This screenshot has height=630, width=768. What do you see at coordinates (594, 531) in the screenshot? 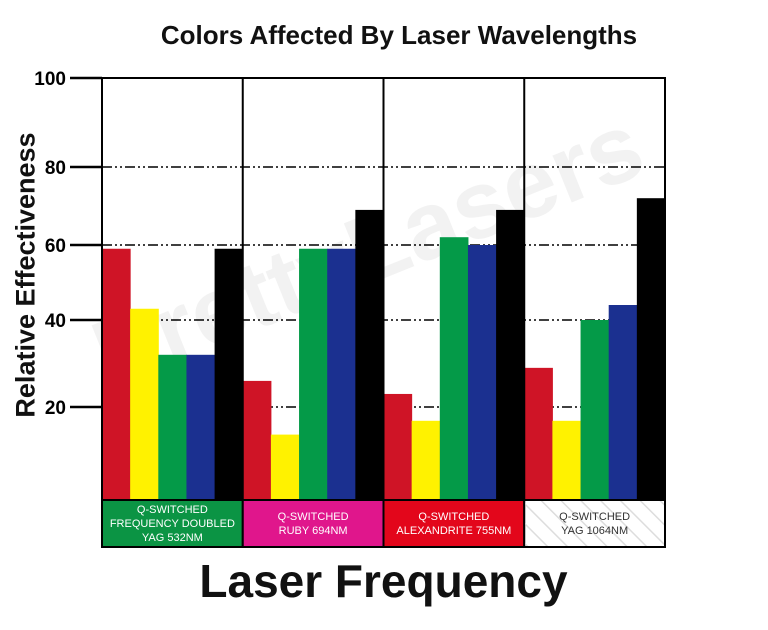
I see `category-label: YAG 1064NM` at bounding box center [594, 531].